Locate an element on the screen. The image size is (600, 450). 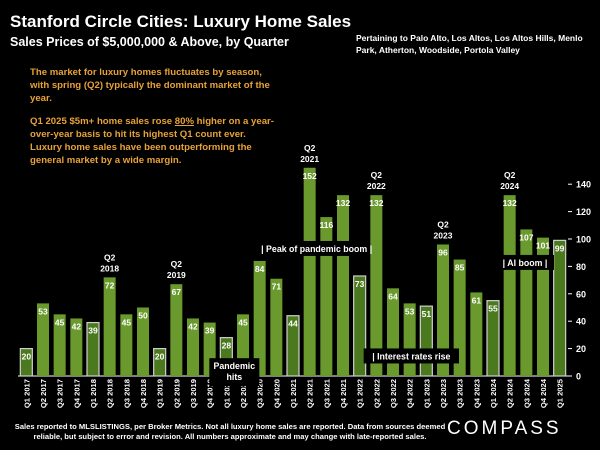
q2-callout: 2019 is located at coordinates (176, 275).